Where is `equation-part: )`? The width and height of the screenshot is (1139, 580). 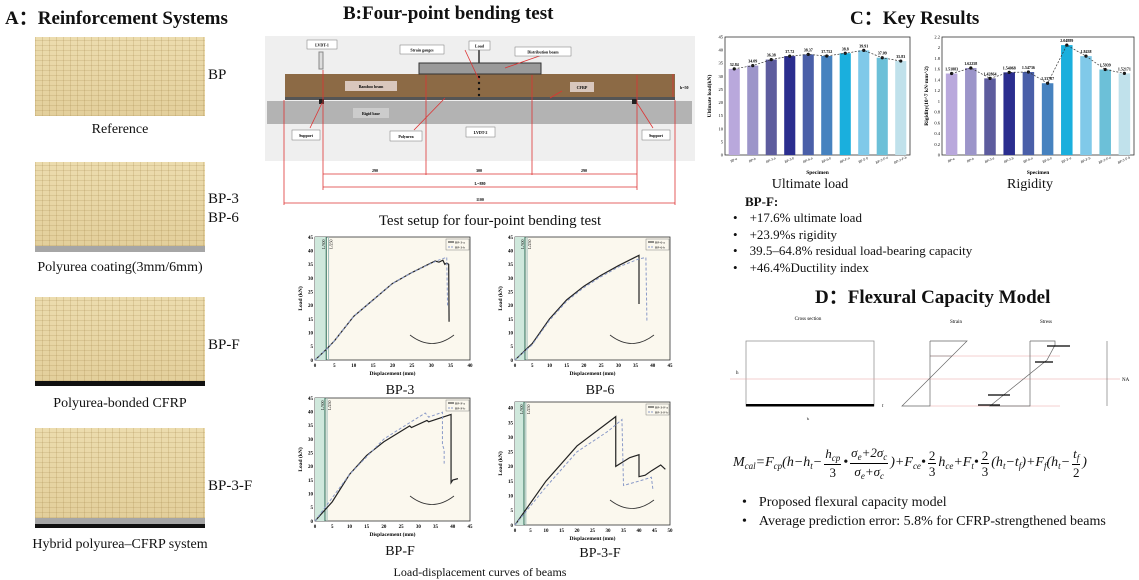
equation-part: ) is located at coordinates (1084, 462).